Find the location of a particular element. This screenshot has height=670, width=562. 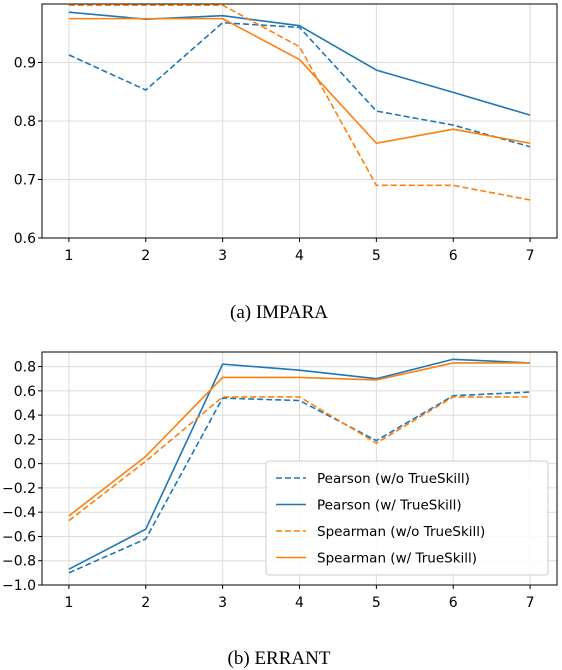

y-tick-label: 0.4 is located at coordinates (25, 416).